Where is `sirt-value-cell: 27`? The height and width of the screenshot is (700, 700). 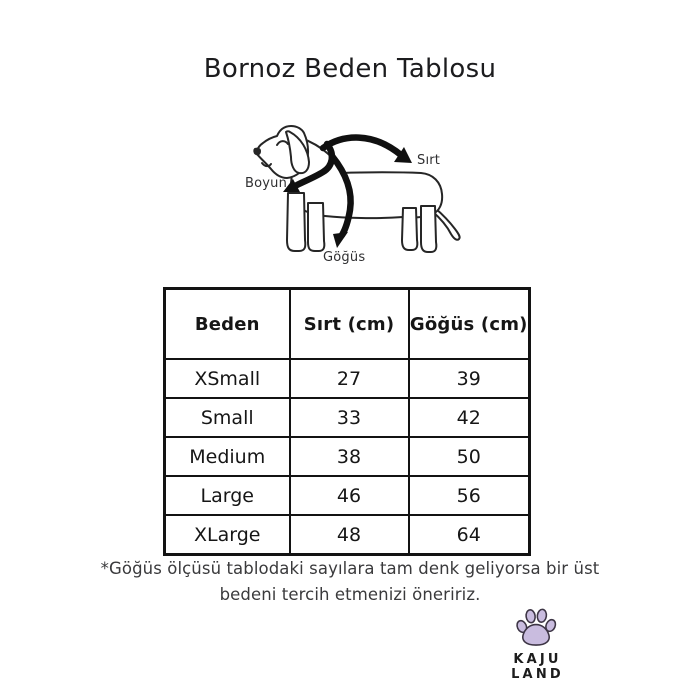
sirt-value-cell: 27 is located at coordinates (349, 378).